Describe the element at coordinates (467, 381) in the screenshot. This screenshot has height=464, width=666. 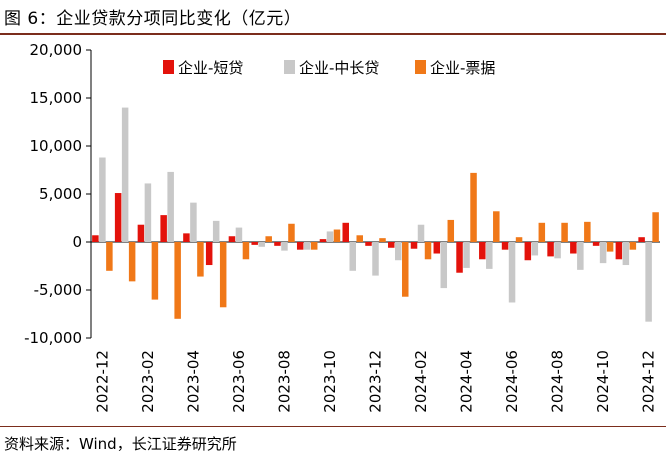
I see `x-tick-label: 2024-04` at that location.